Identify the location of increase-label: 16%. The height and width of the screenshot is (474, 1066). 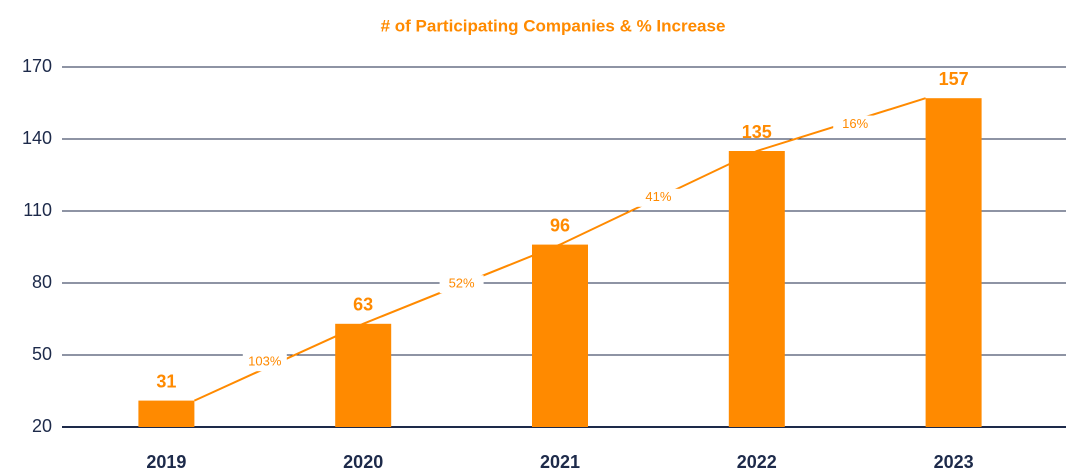
(855, 123).